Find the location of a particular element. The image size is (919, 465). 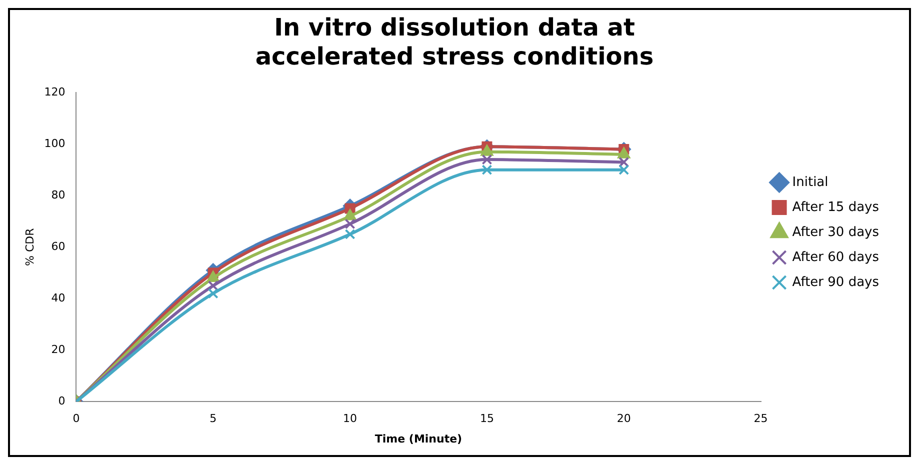

legend-label: After 90 days is located at coordinates (836, 282).